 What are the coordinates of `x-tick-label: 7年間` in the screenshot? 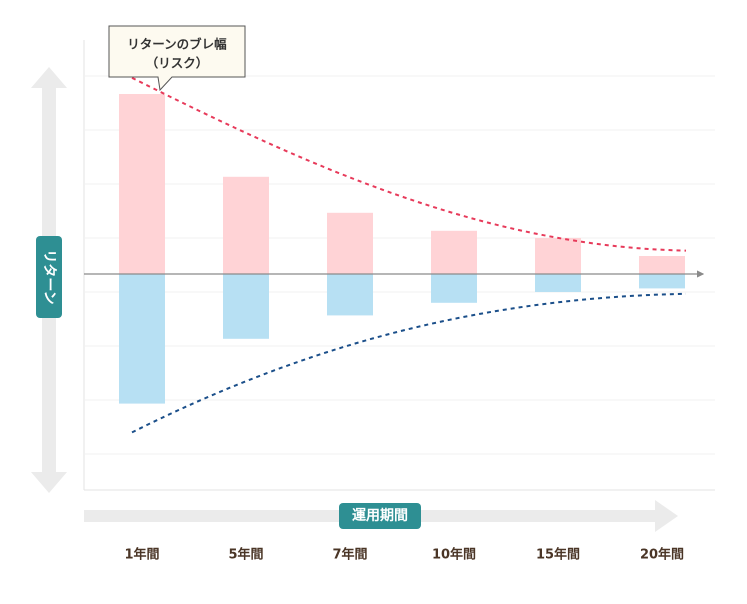 It's located at (349, 555).